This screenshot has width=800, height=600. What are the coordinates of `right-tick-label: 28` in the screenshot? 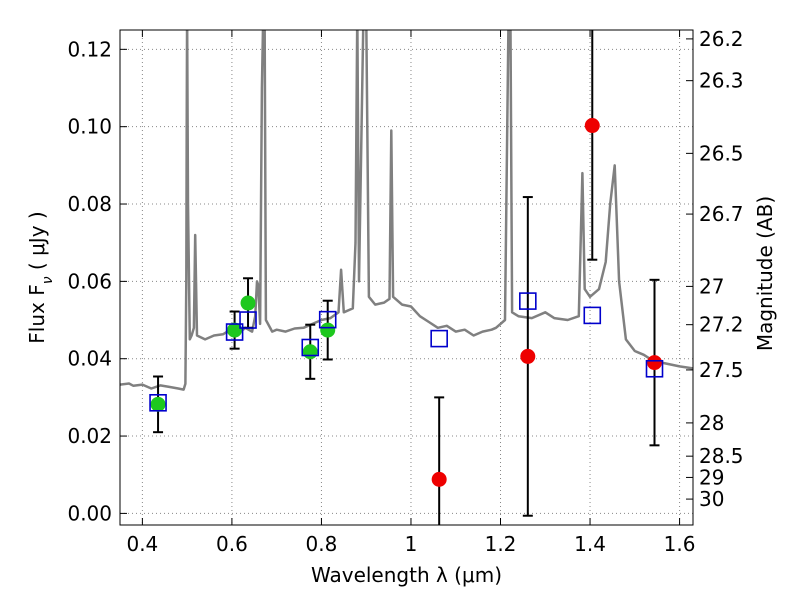 It's located at (711, 423).